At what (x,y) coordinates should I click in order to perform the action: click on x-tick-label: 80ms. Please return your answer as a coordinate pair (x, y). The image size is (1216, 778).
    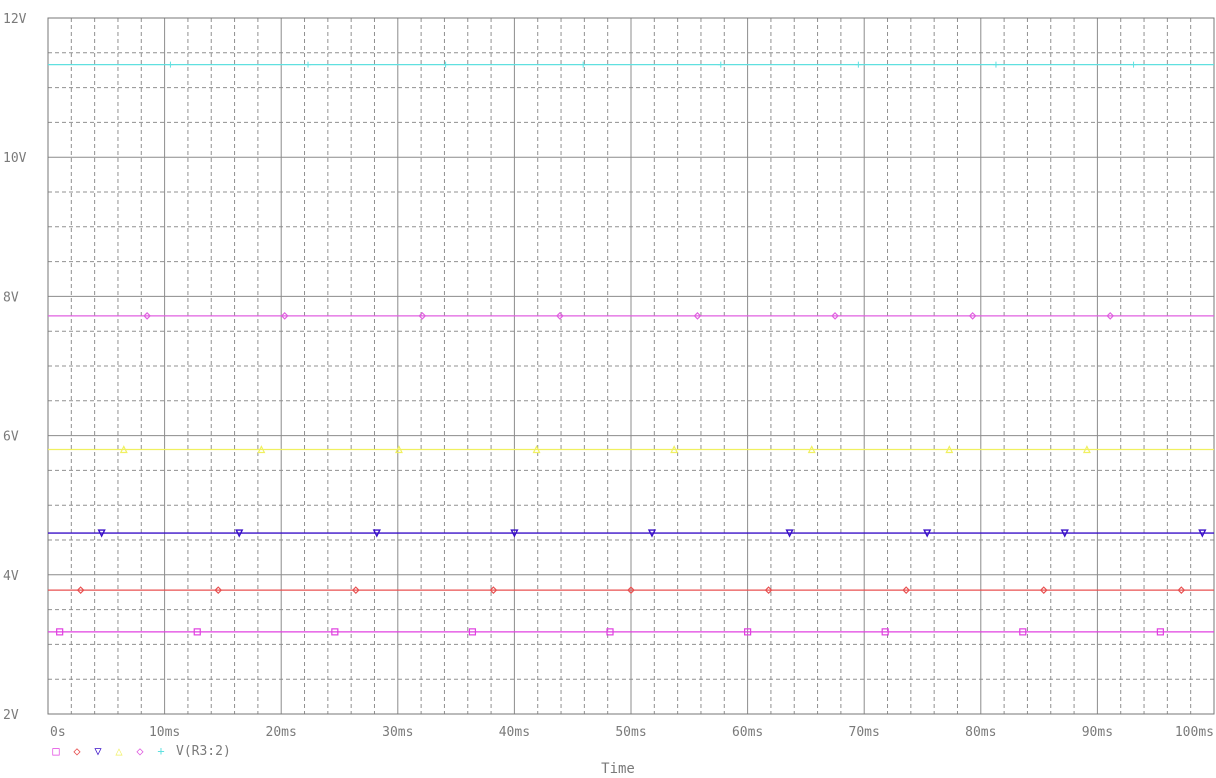
    Looking at the image, I should click on (980, 732).